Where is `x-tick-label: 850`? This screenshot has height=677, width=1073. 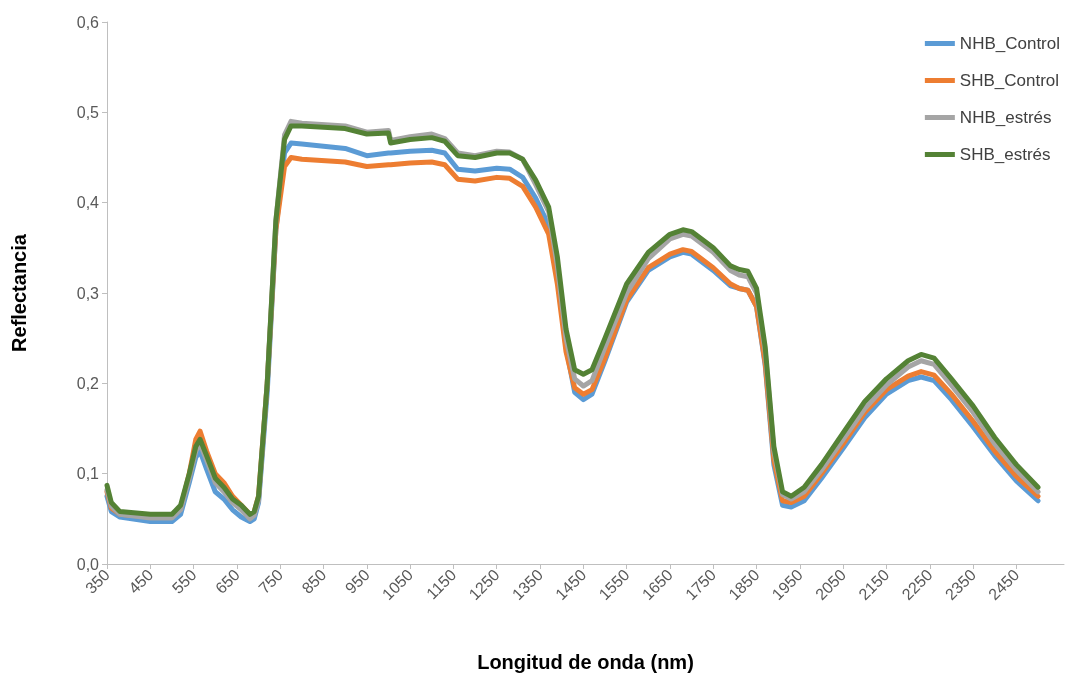 x-tick-label: 850 is located at coordinates (314, 581).